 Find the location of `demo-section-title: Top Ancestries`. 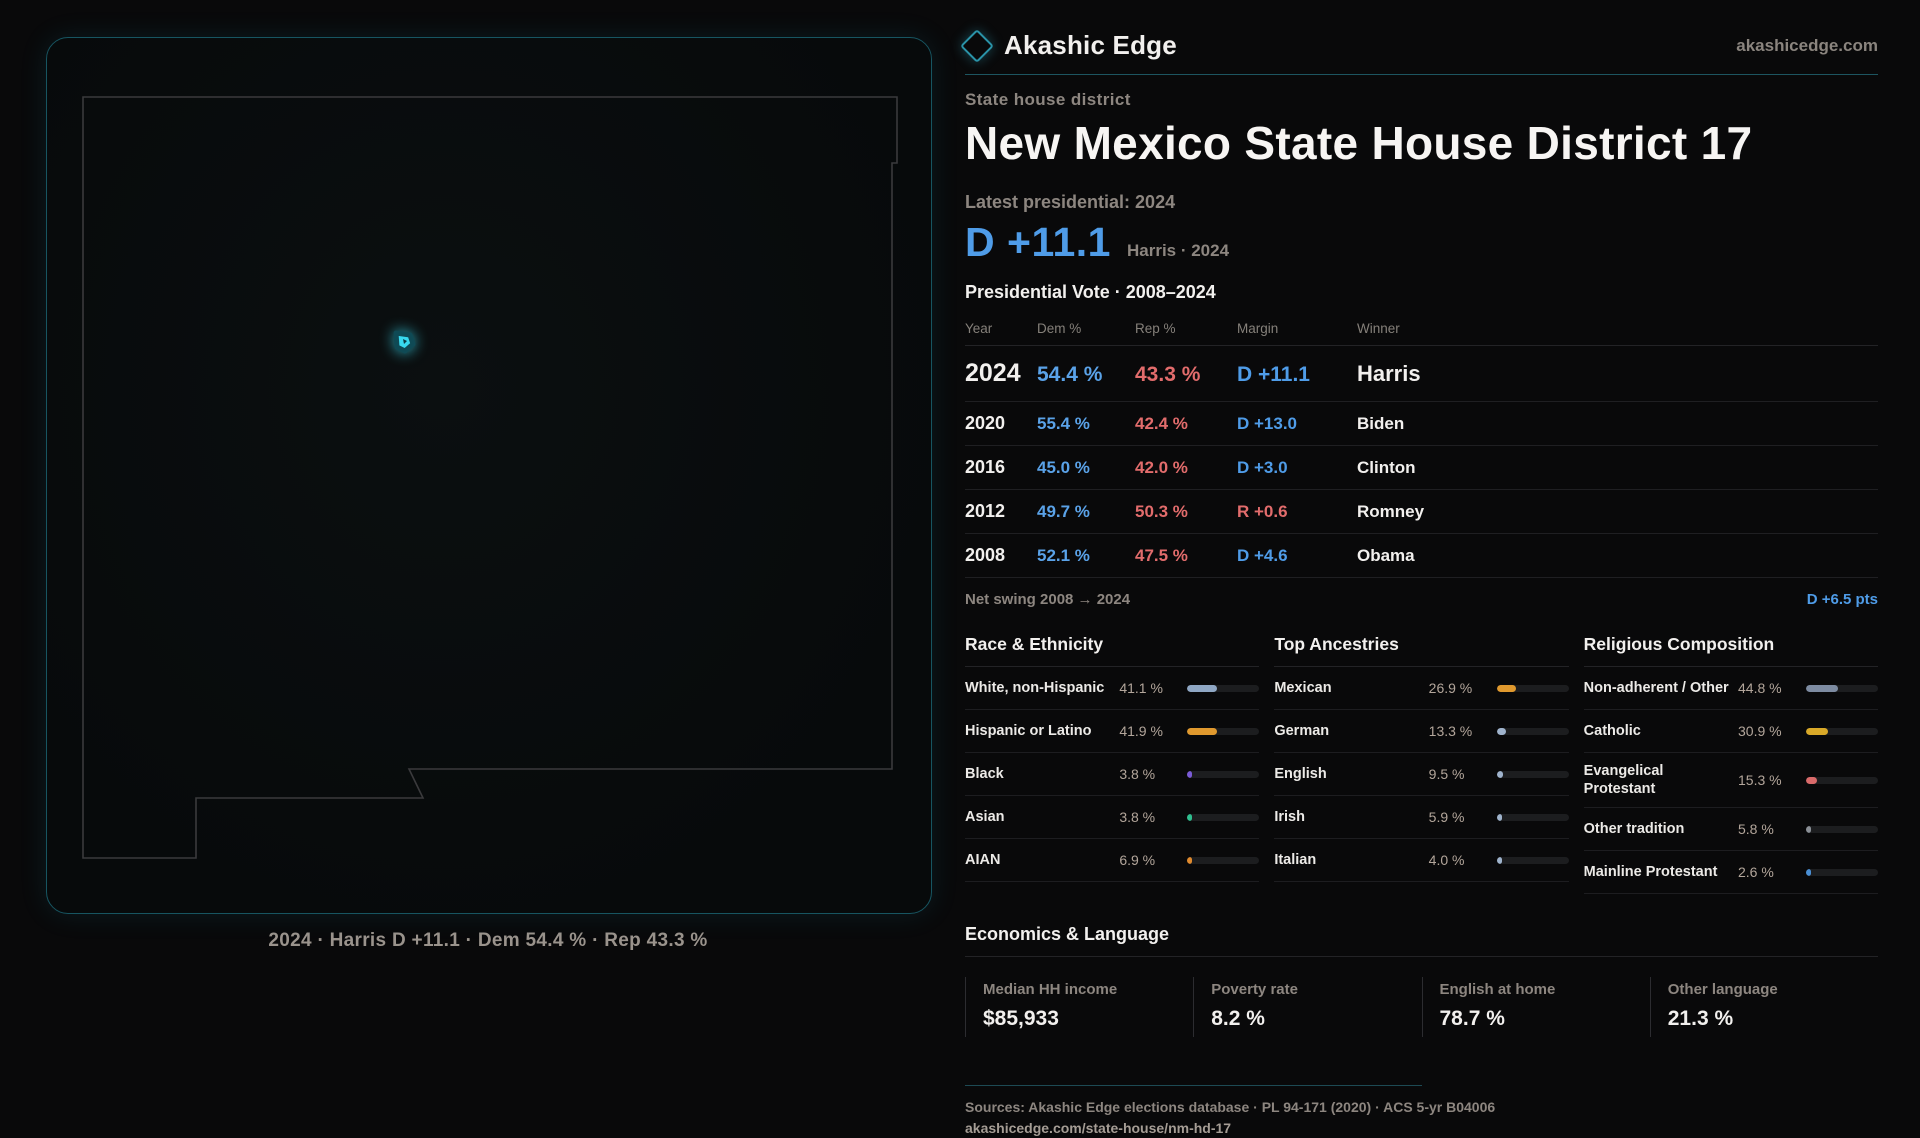

demo-section-title: Top Ancestries is located at coordinates (1421, 650).